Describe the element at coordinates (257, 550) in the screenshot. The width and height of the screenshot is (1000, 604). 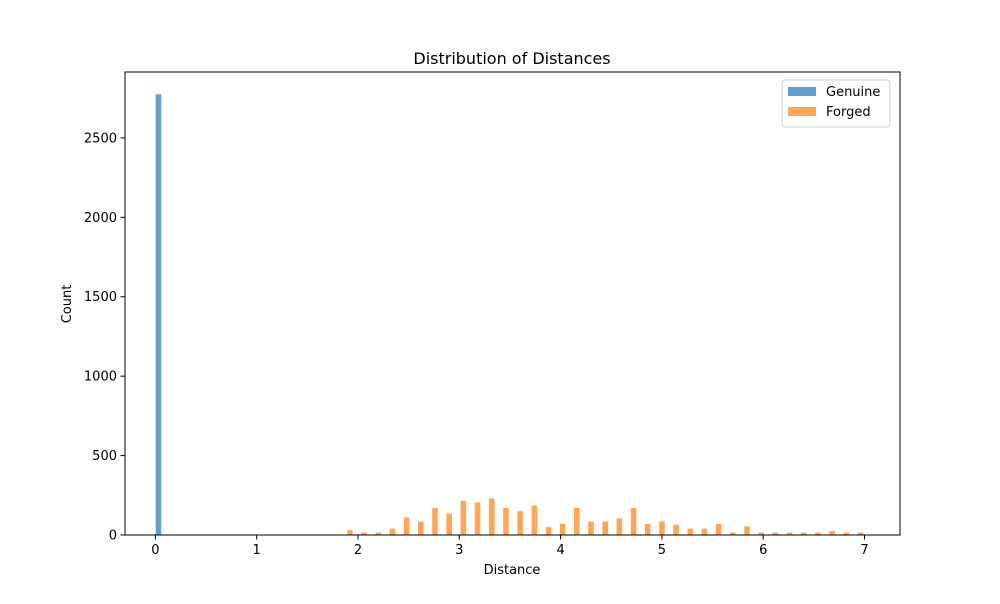
I see `x-tick-label: 1` at that location.